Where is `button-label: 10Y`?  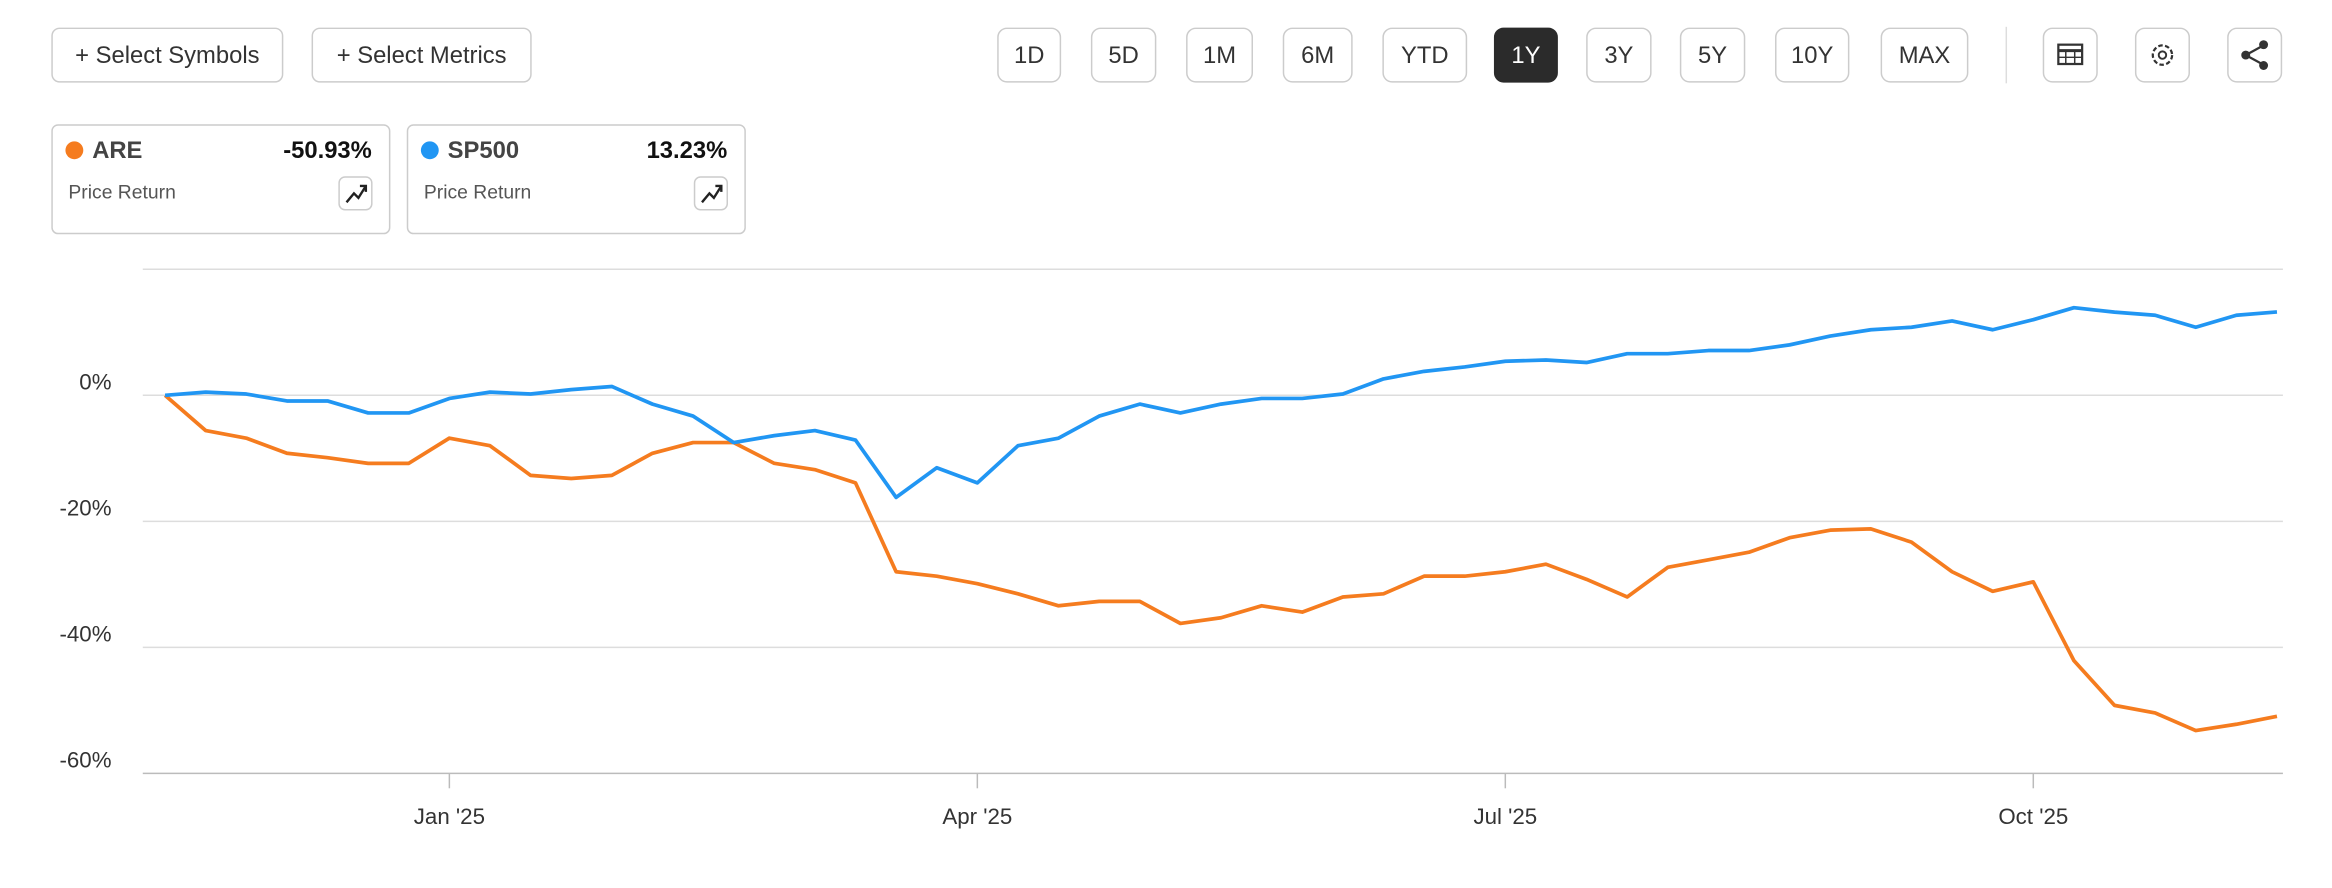 button-label: 10Y is located at coordinates (1812, 55).